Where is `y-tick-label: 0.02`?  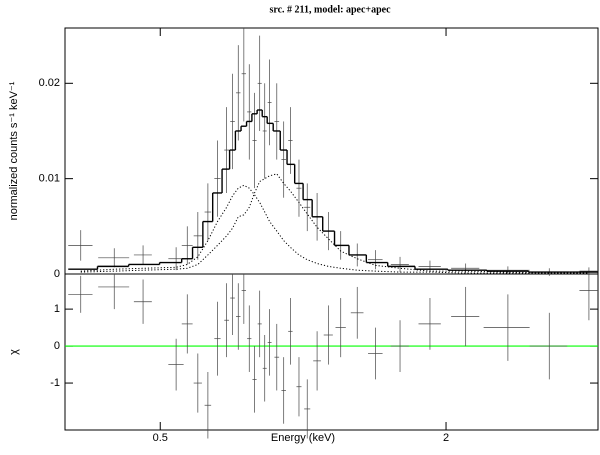 y-tick-label: 0.02 is located at coordinates (49, 83).